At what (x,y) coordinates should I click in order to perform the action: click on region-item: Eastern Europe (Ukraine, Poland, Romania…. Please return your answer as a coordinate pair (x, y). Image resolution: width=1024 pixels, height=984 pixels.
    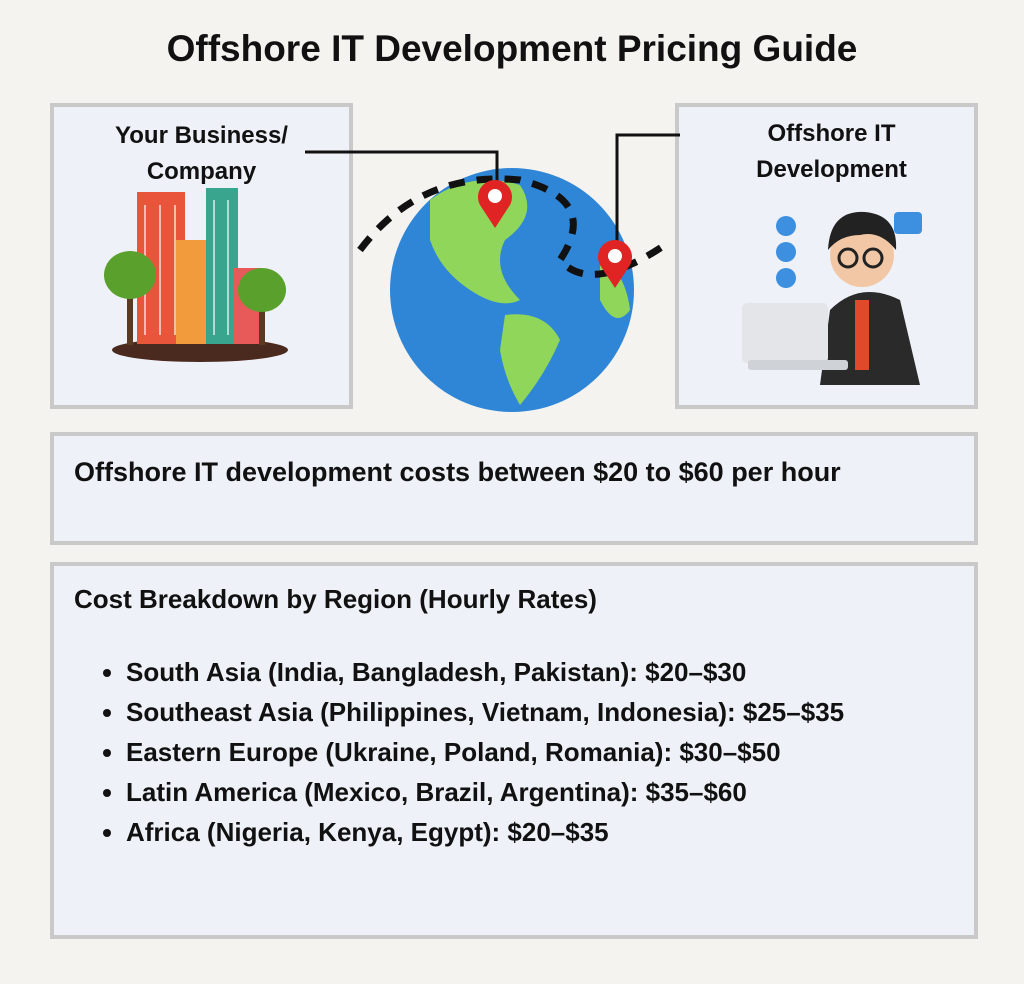
    Looking at the image, I should click on (566, 752).